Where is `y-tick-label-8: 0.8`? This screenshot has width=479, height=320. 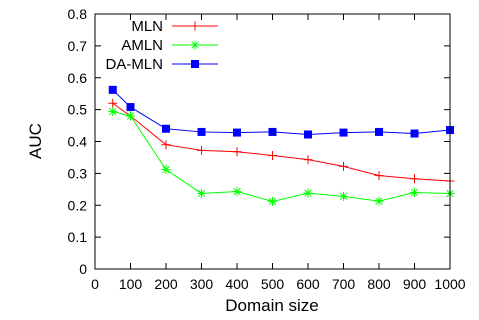
y-tick-label-8: 0.8 is located at coordinates (78, 14).